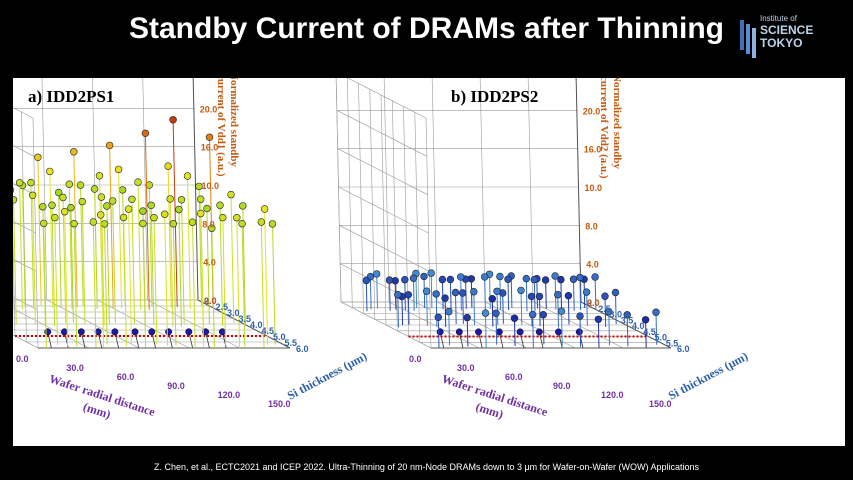 The height and width of the screenshot is (480, 853). What do you see at coordinates (222, 307) in the screenshot?
I see `chart1-y-tick-label: 2.5` at bounding box center [222, 307].